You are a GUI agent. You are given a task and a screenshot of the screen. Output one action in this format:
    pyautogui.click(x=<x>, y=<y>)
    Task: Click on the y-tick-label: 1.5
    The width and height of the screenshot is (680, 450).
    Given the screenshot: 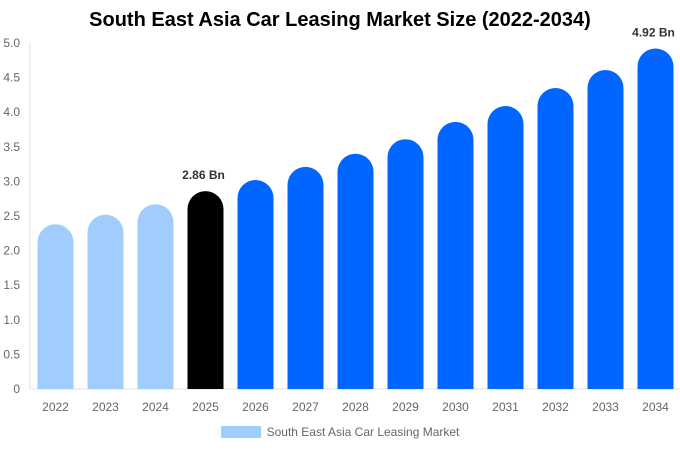 What is the action you would take?
    pyautogui.click(x=11, y=285)
    